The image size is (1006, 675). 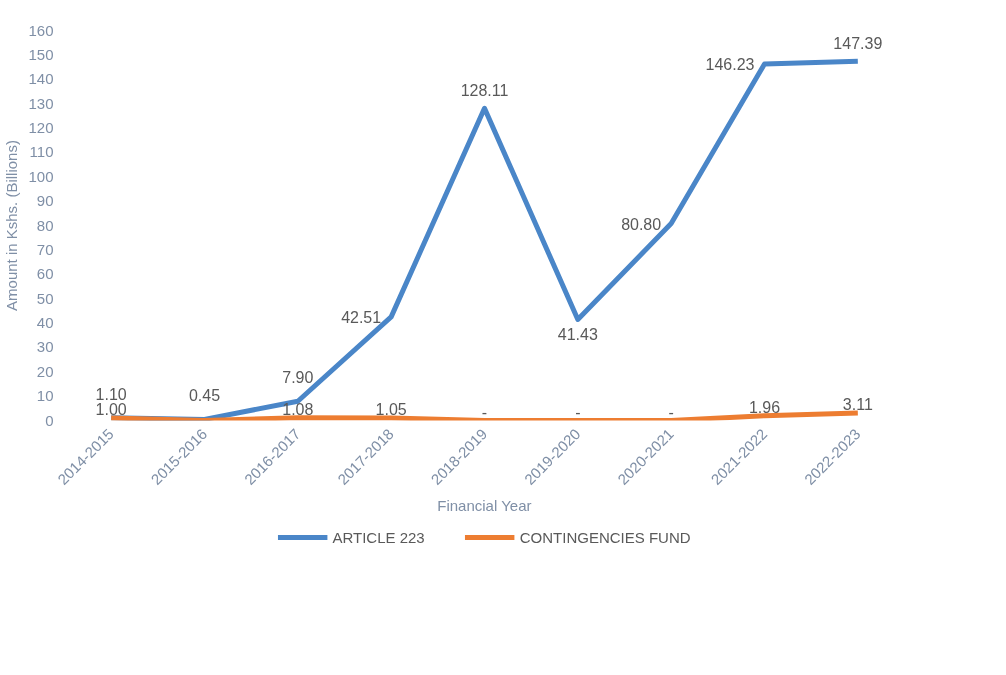 What do you see at coordinates (484, 506) in the screenshot?
I see `x-axis-title: Financial Year` at bounding box center [484, 506].